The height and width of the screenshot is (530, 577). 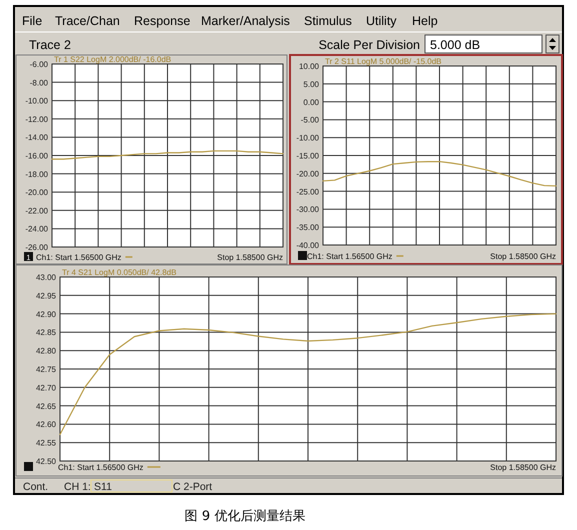 What do you see at coordinates (46, 425) in the screenshot?
I see `y-tick-label: 42.60` at bounding box center [46, 425].